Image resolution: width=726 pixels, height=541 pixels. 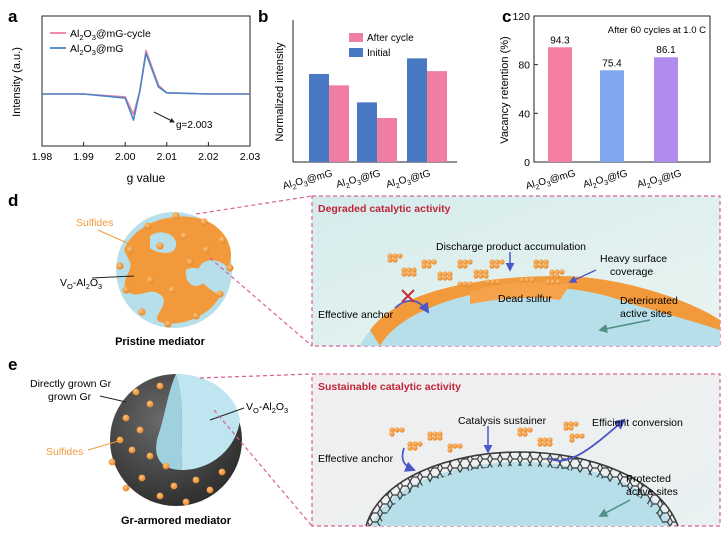 I want to click on plot-c-value-label: 75.4, so click(x=612, y=63).